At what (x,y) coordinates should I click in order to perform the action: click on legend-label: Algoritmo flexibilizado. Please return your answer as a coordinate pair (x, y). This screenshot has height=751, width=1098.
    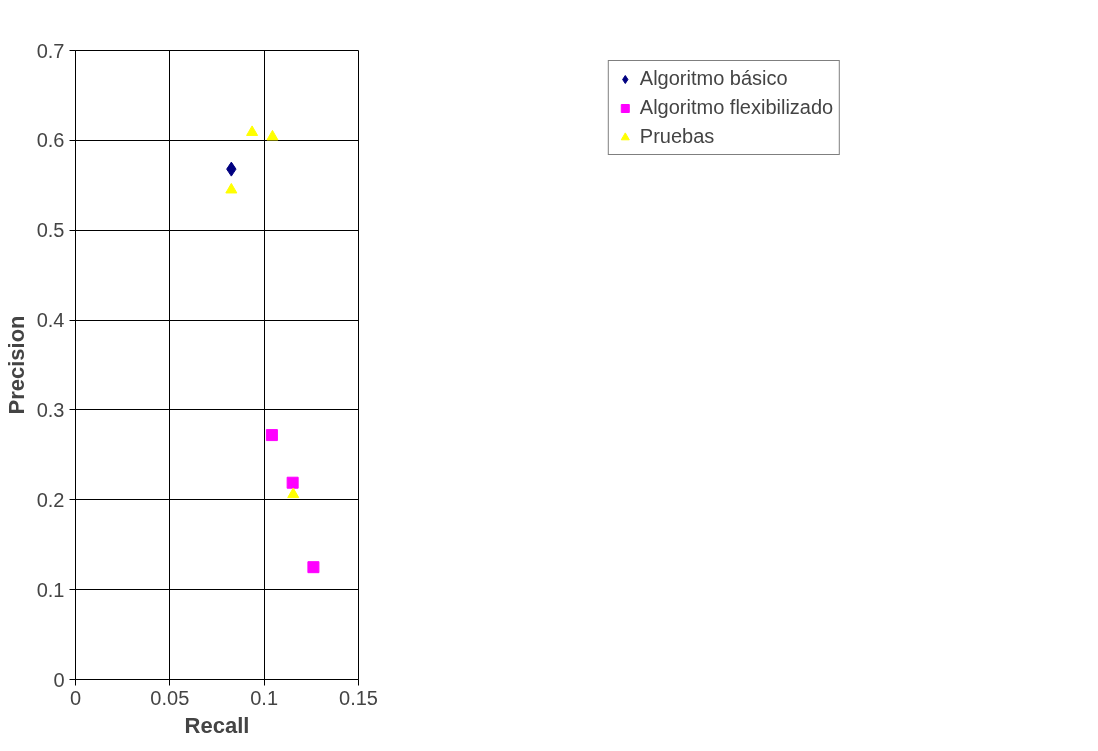
    Looking at the image, I should click on (736, 107).